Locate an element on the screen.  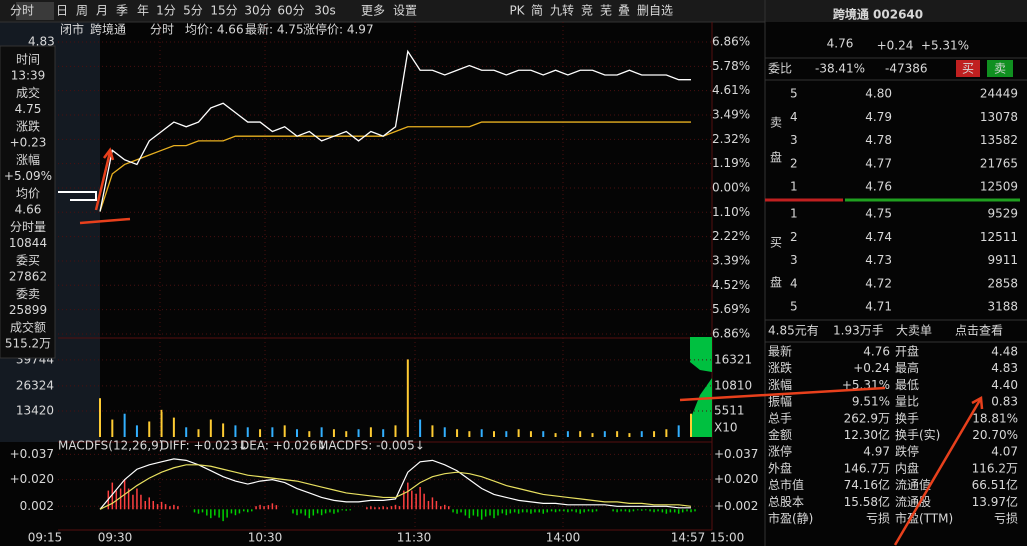
stat-value: 66.51亿 is located at coordinates (995, 484).